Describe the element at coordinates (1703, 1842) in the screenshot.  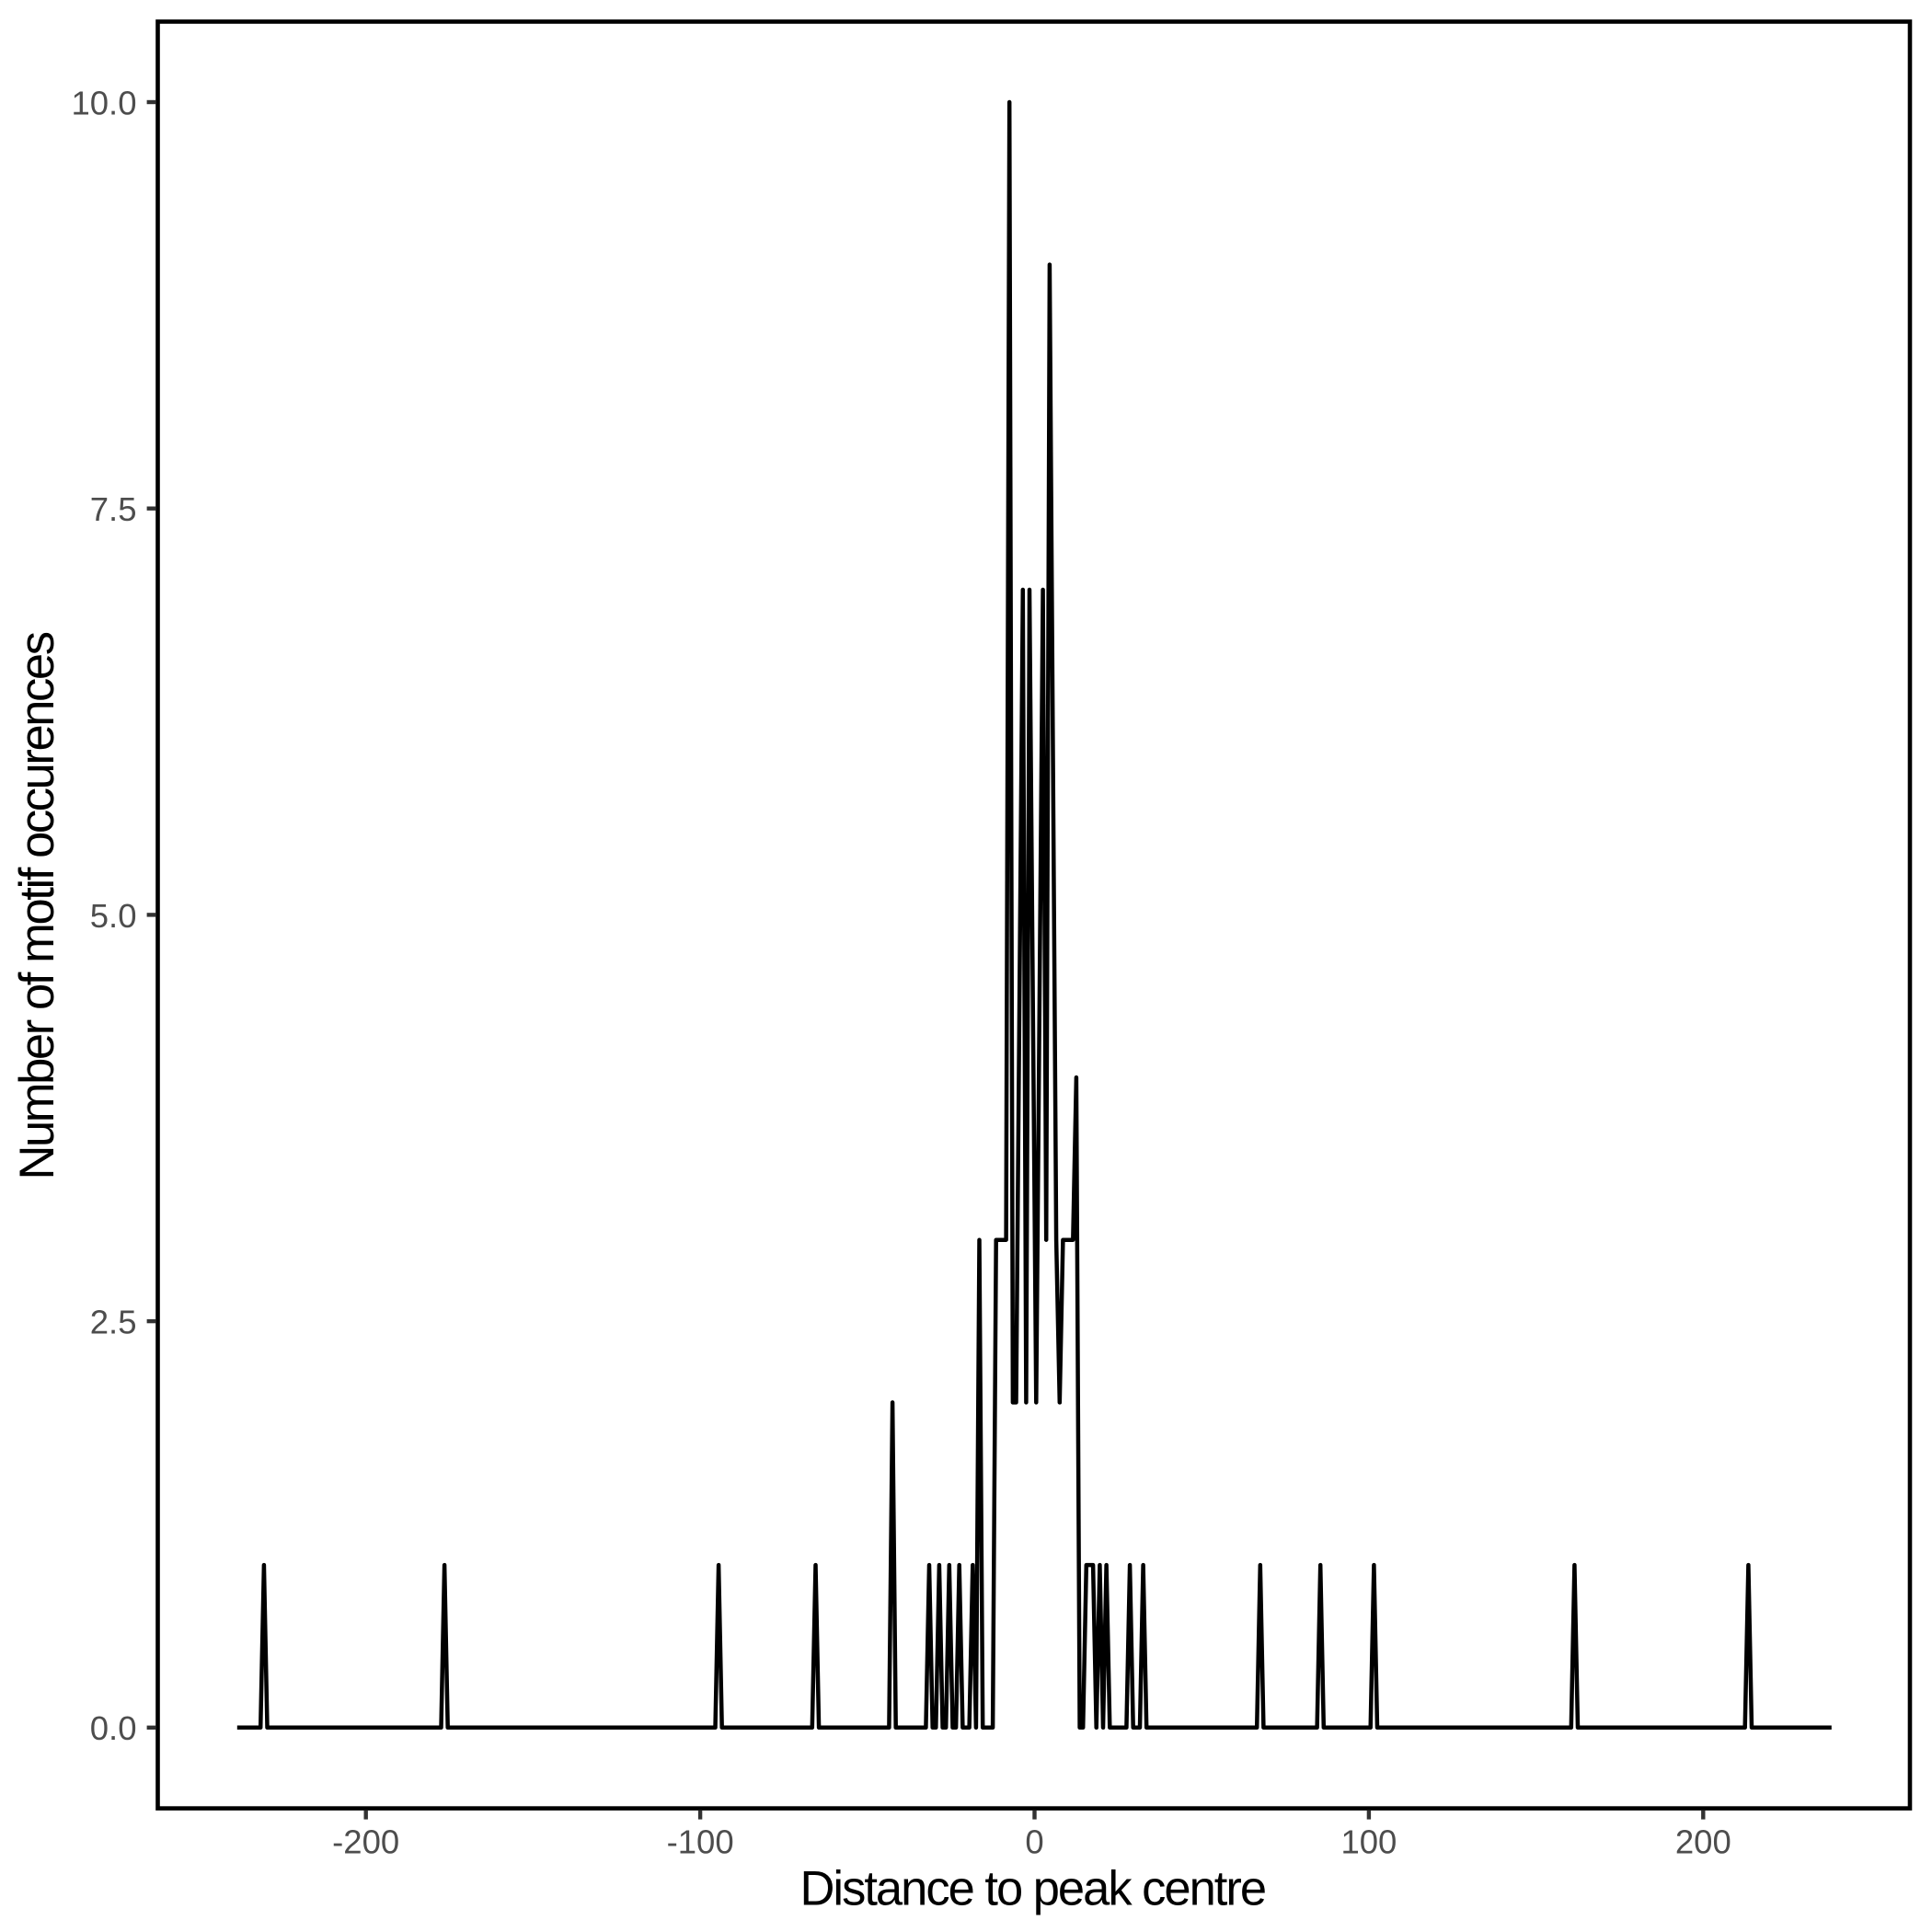
I see `svg-text: 200` at that location.